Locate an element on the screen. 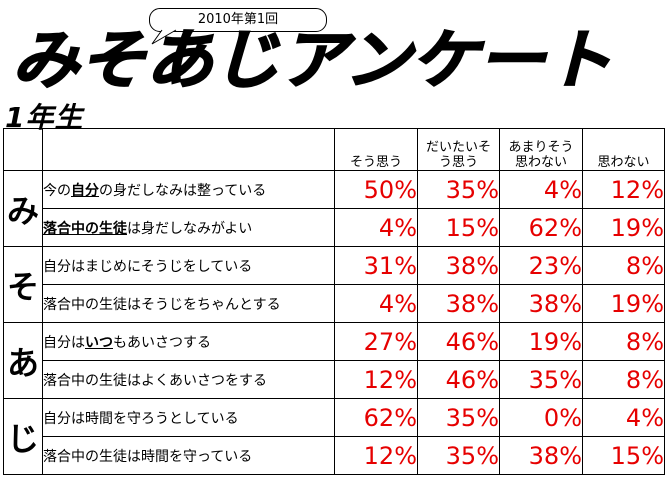 The image size is (667, 479). question-segment: 落合中の生徒はそうじをちゃんとする is located at coordinates (162, 304).